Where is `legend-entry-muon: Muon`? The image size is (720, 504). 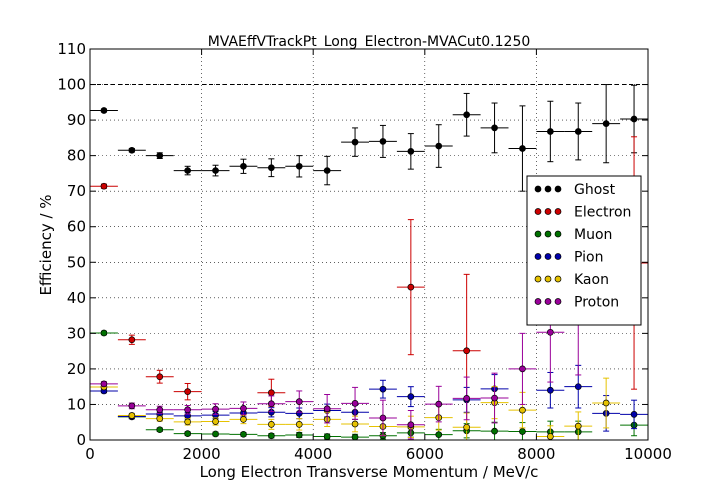
legend-entry-muon: Muon is located at coordinates (573, 235).